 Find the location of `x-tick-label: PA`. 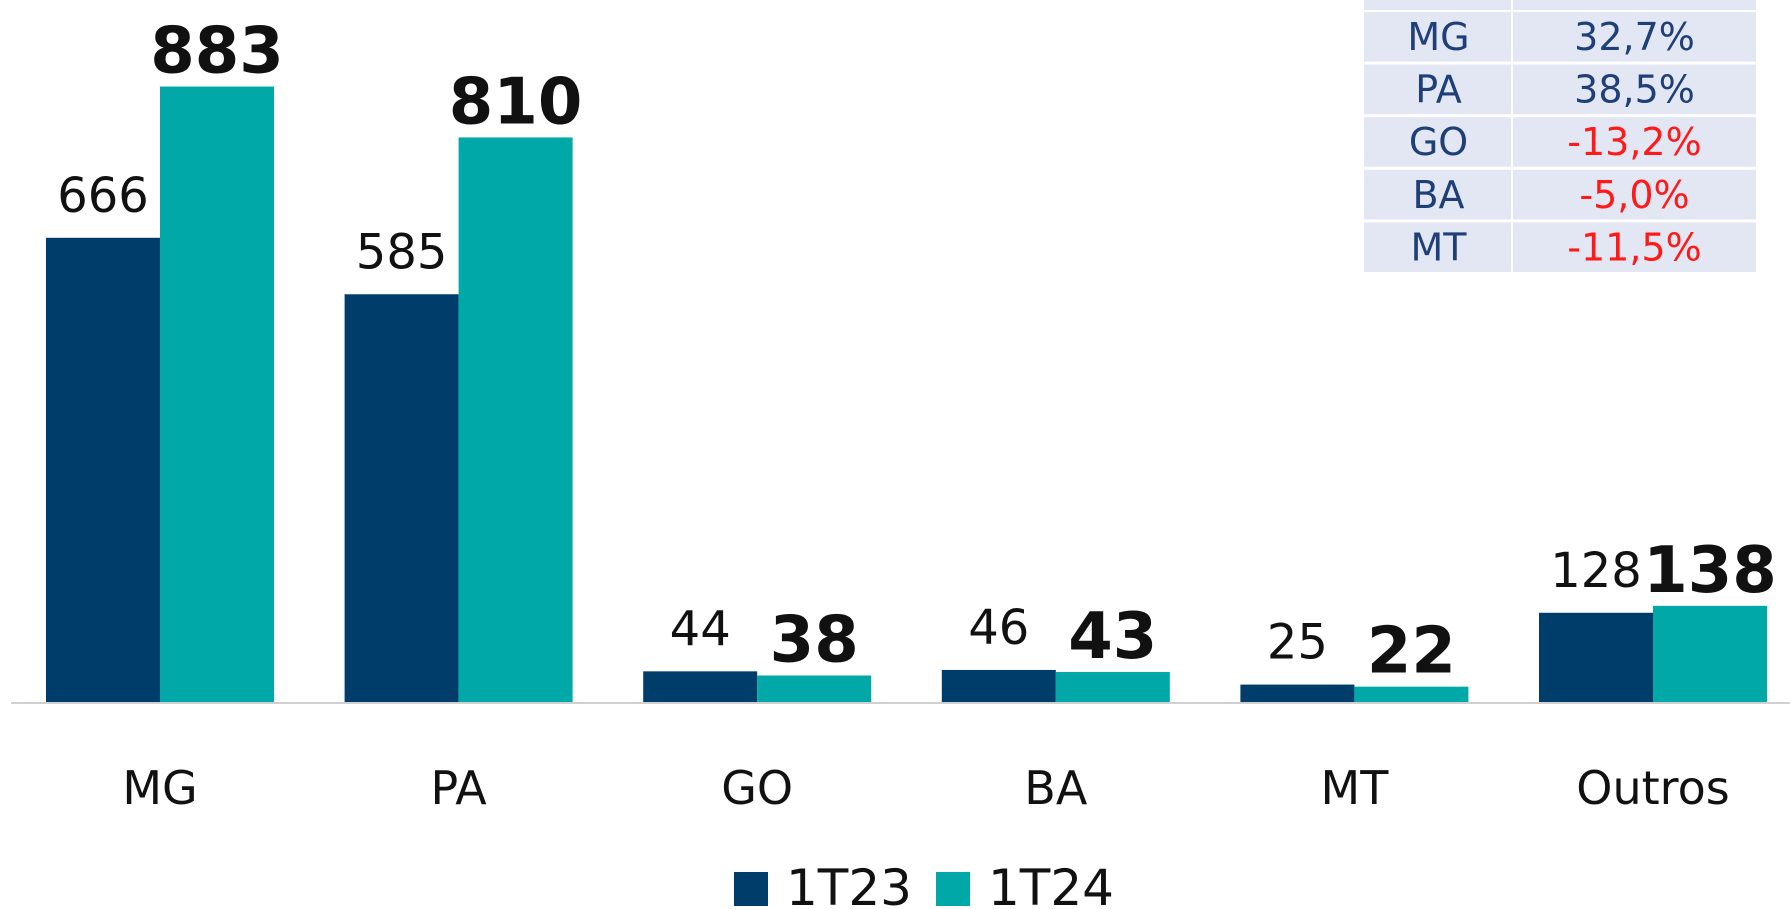

x-tick-label: PA is located at coordinates (458, 788).